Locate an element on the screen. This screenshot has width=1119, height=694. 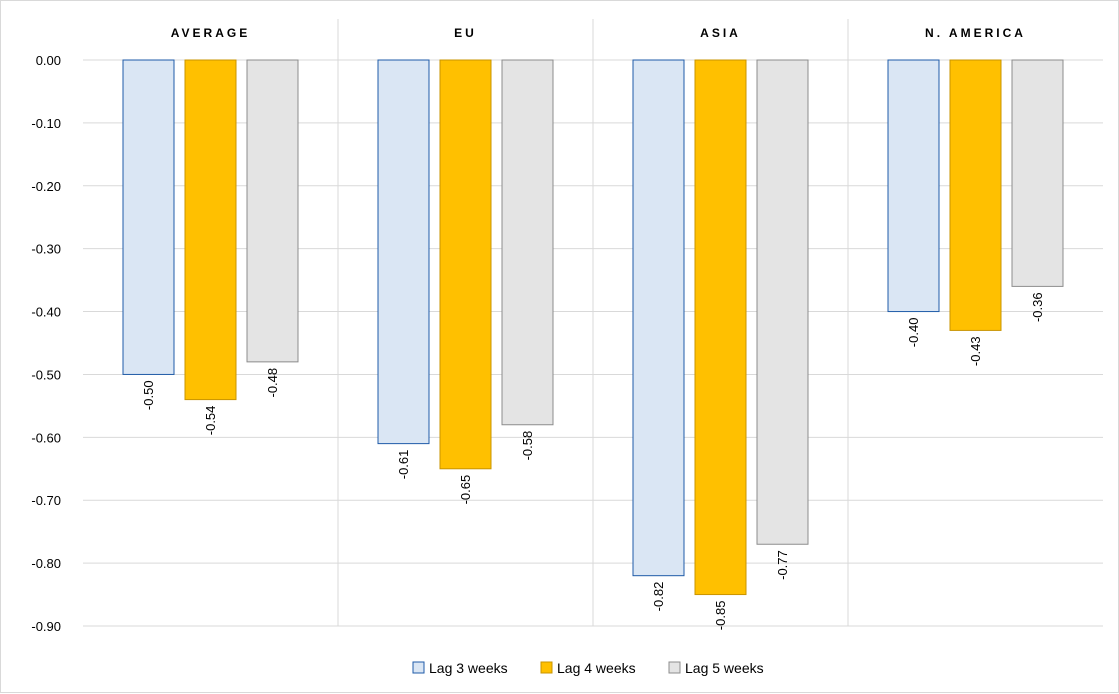
data-label: -0.65 is located at coordinates (465, 490).